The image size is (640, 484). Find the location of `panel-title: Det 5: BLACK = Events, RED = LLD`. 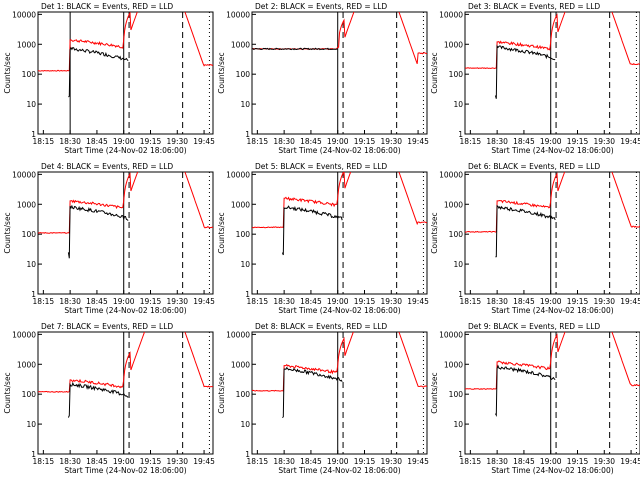

panel-title: Det 5: BLACK = Events, RED = LLD is located at coordinates (321, 166).